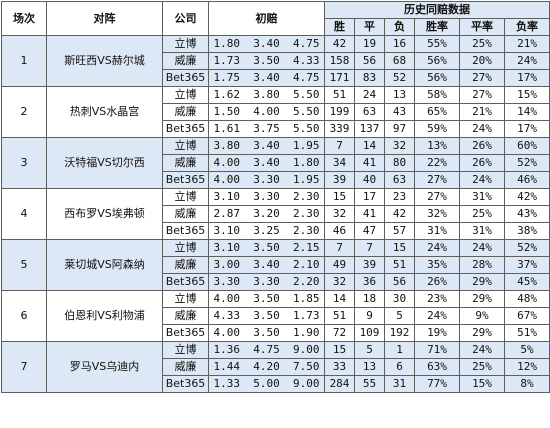 The height and width of the screenshot is (428, 550). What do you see at coordinates (266, 129) in the screenshot?
I see `odds-cell: 1.61 3.75 5.50` at bounding box center [266, 129].